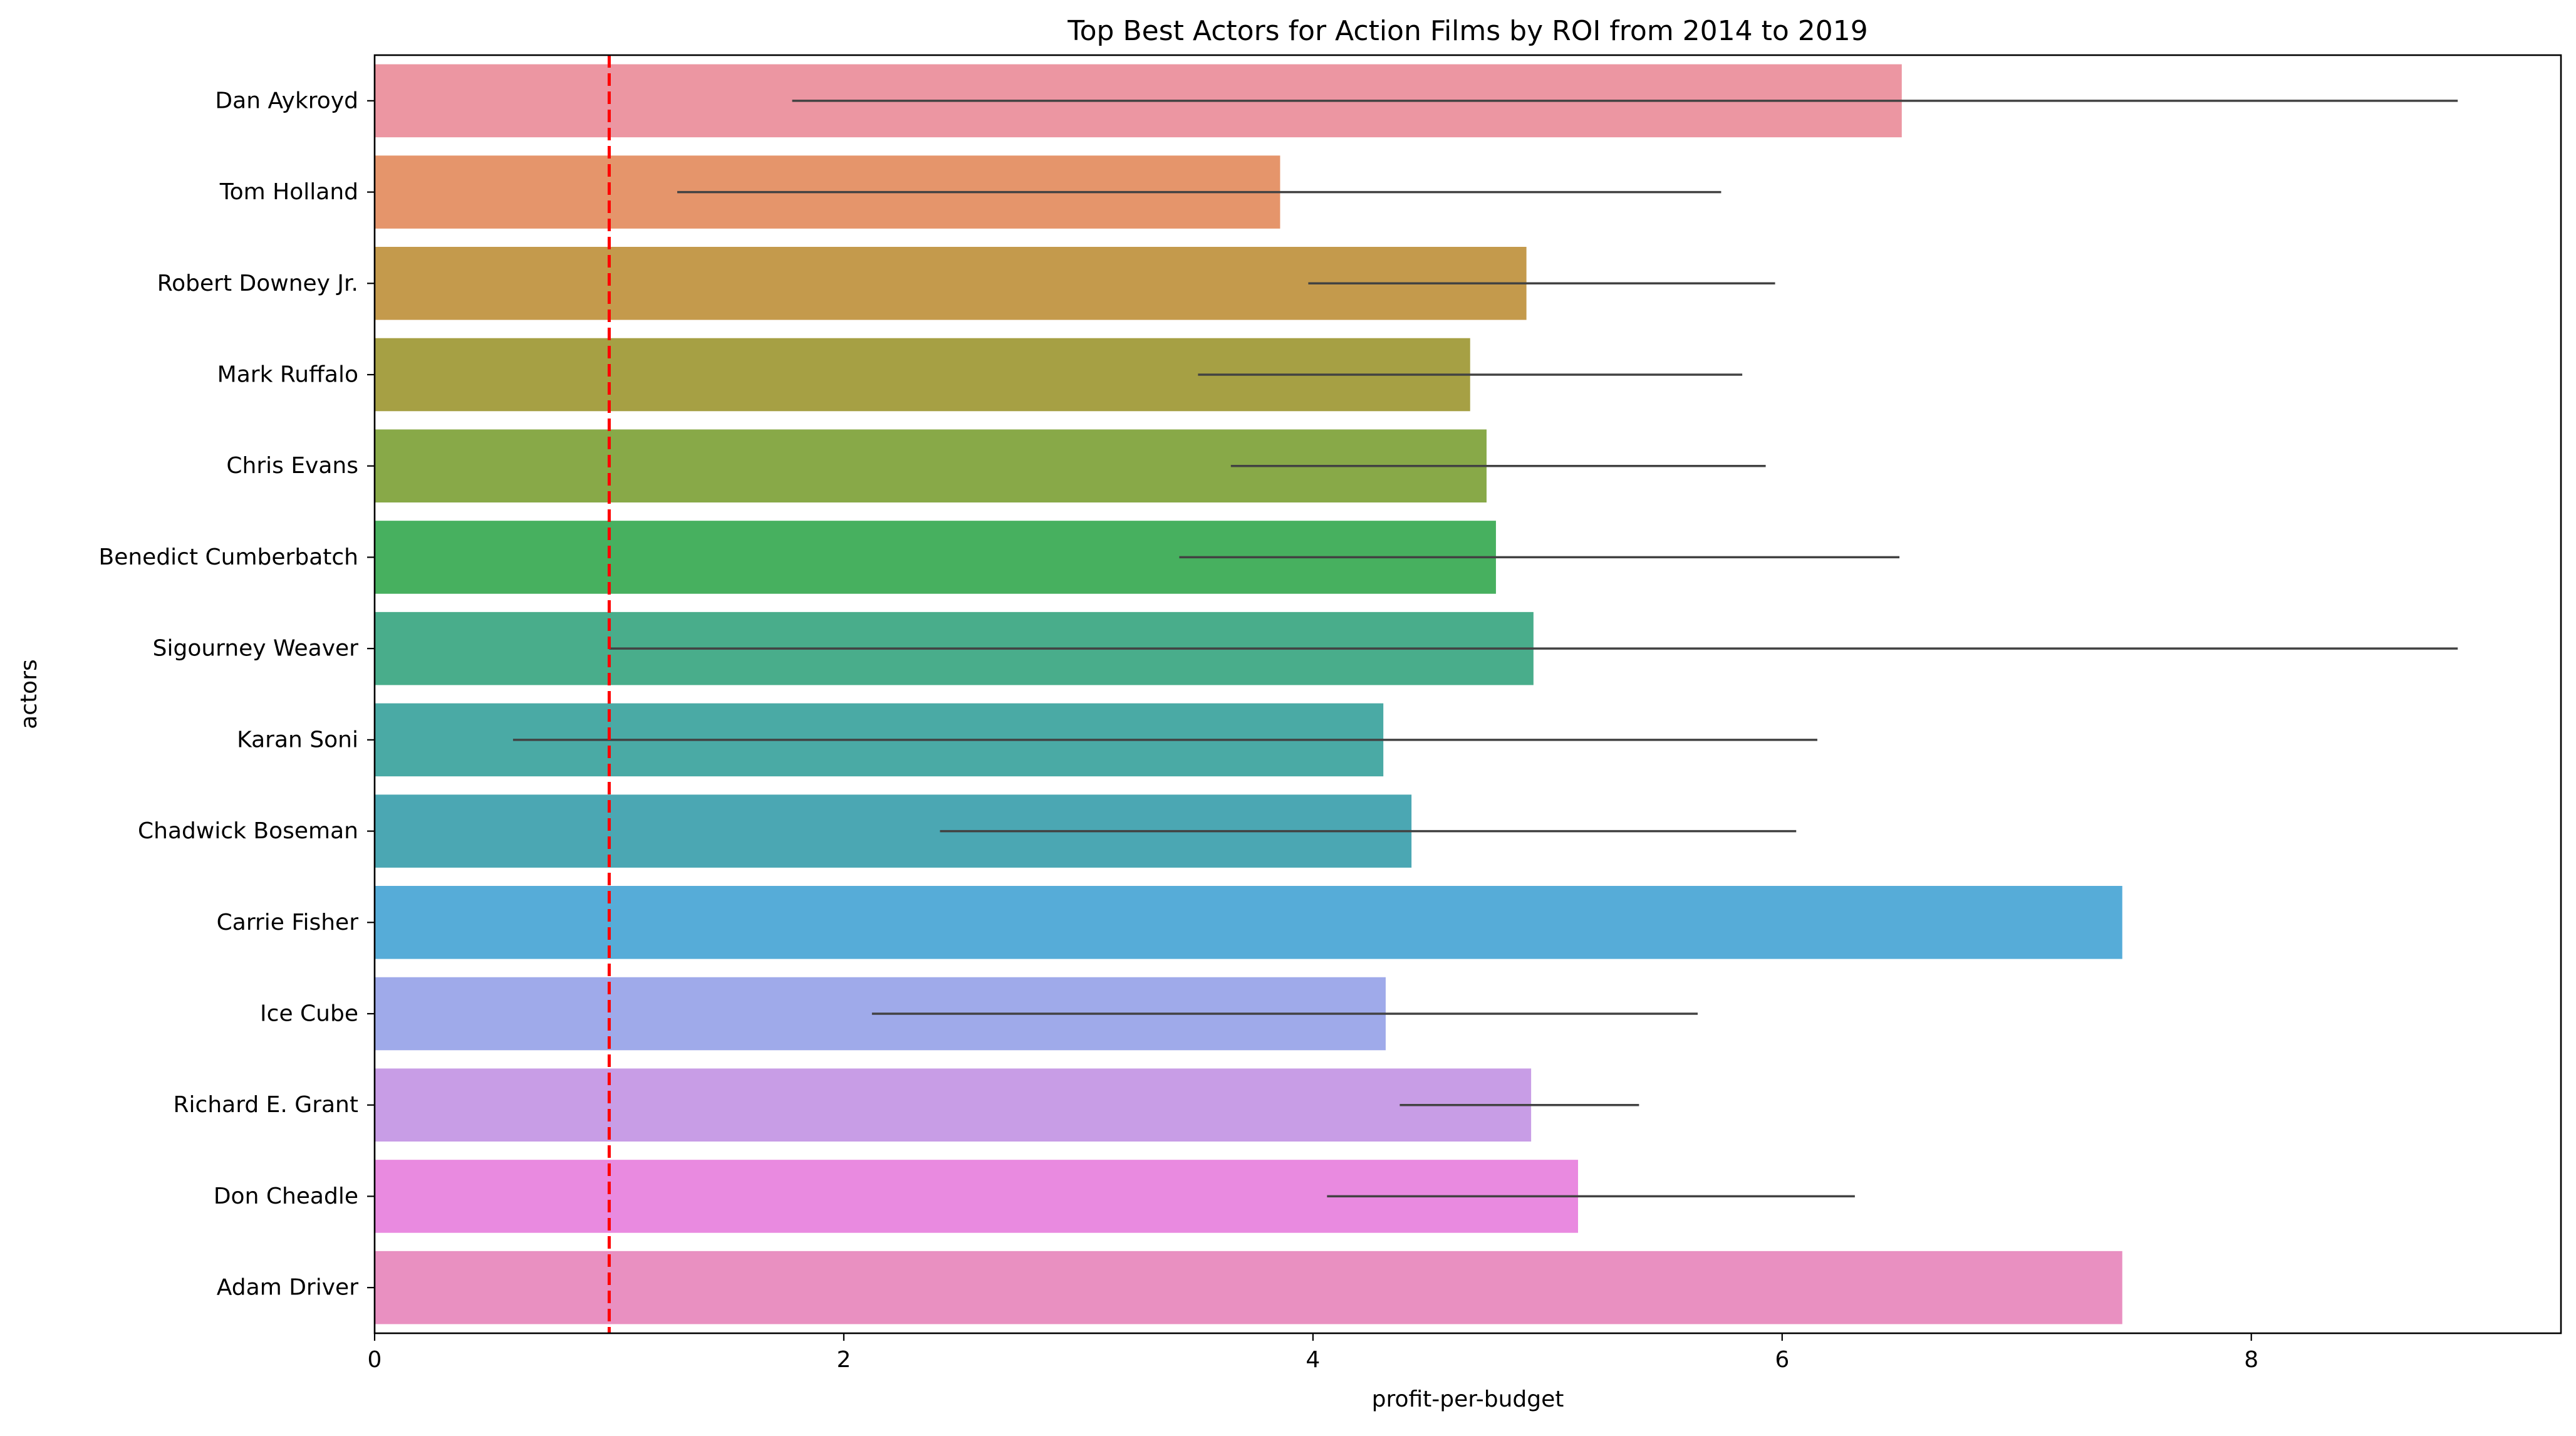 The height and width of the screenshot is (1436, 2576). Describe the element at coordinates (256, 649) in the screenshot. I see `y-tick-label: Sigourney Weaver` at that location.